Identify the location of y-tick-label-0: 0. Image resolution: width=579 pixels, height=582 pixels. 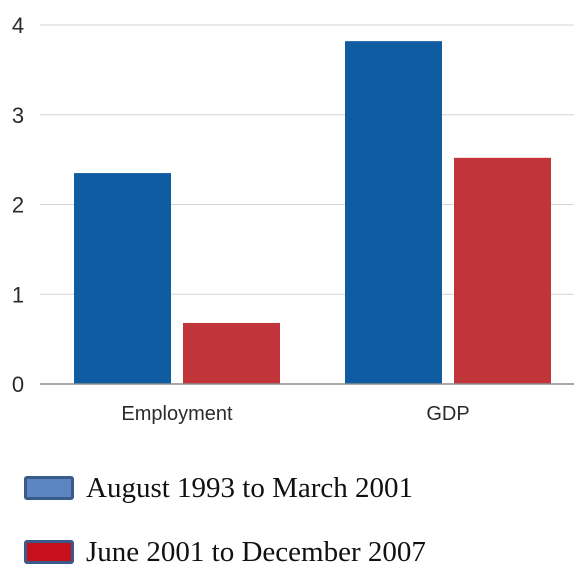
(18, 384).